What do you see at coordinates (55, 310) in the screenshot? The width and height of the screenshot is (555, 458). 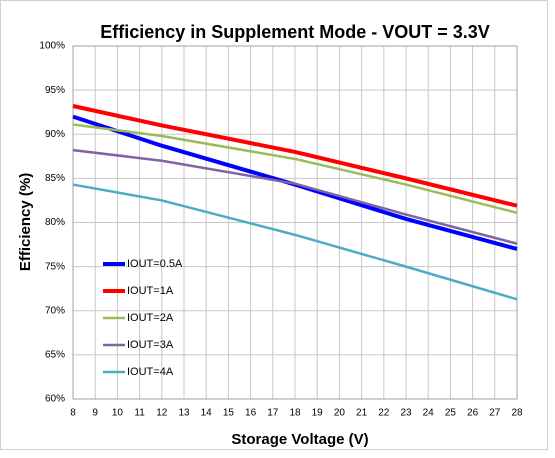 I see `y-tick-label: 70%` at bounding box center [55, 310].